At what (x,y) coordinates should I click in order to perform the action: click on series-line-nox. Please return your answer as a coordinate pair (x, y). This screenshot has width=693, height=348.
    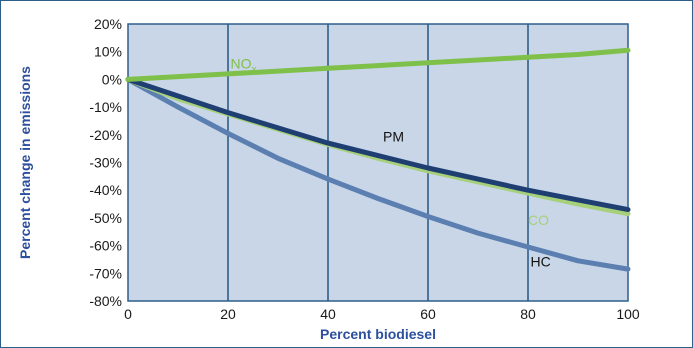
    Looking at the image, I should click on (378, 64).